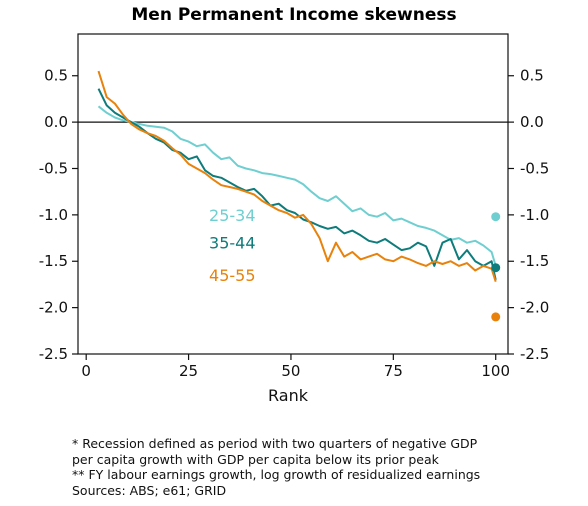  What do you see at coordinates (53, 308) in the screenshot?
I see `y-tick-left-label: -2.0` at bounding box center [53, 308].